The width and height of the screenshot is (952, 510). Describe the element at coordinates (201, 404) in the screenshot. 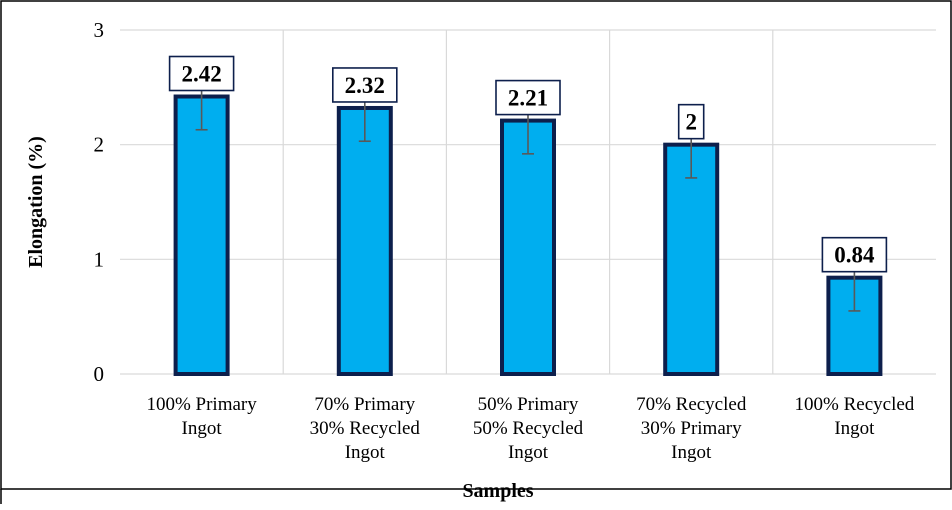

I see `x-tick-label: 100% Primary` at that location.